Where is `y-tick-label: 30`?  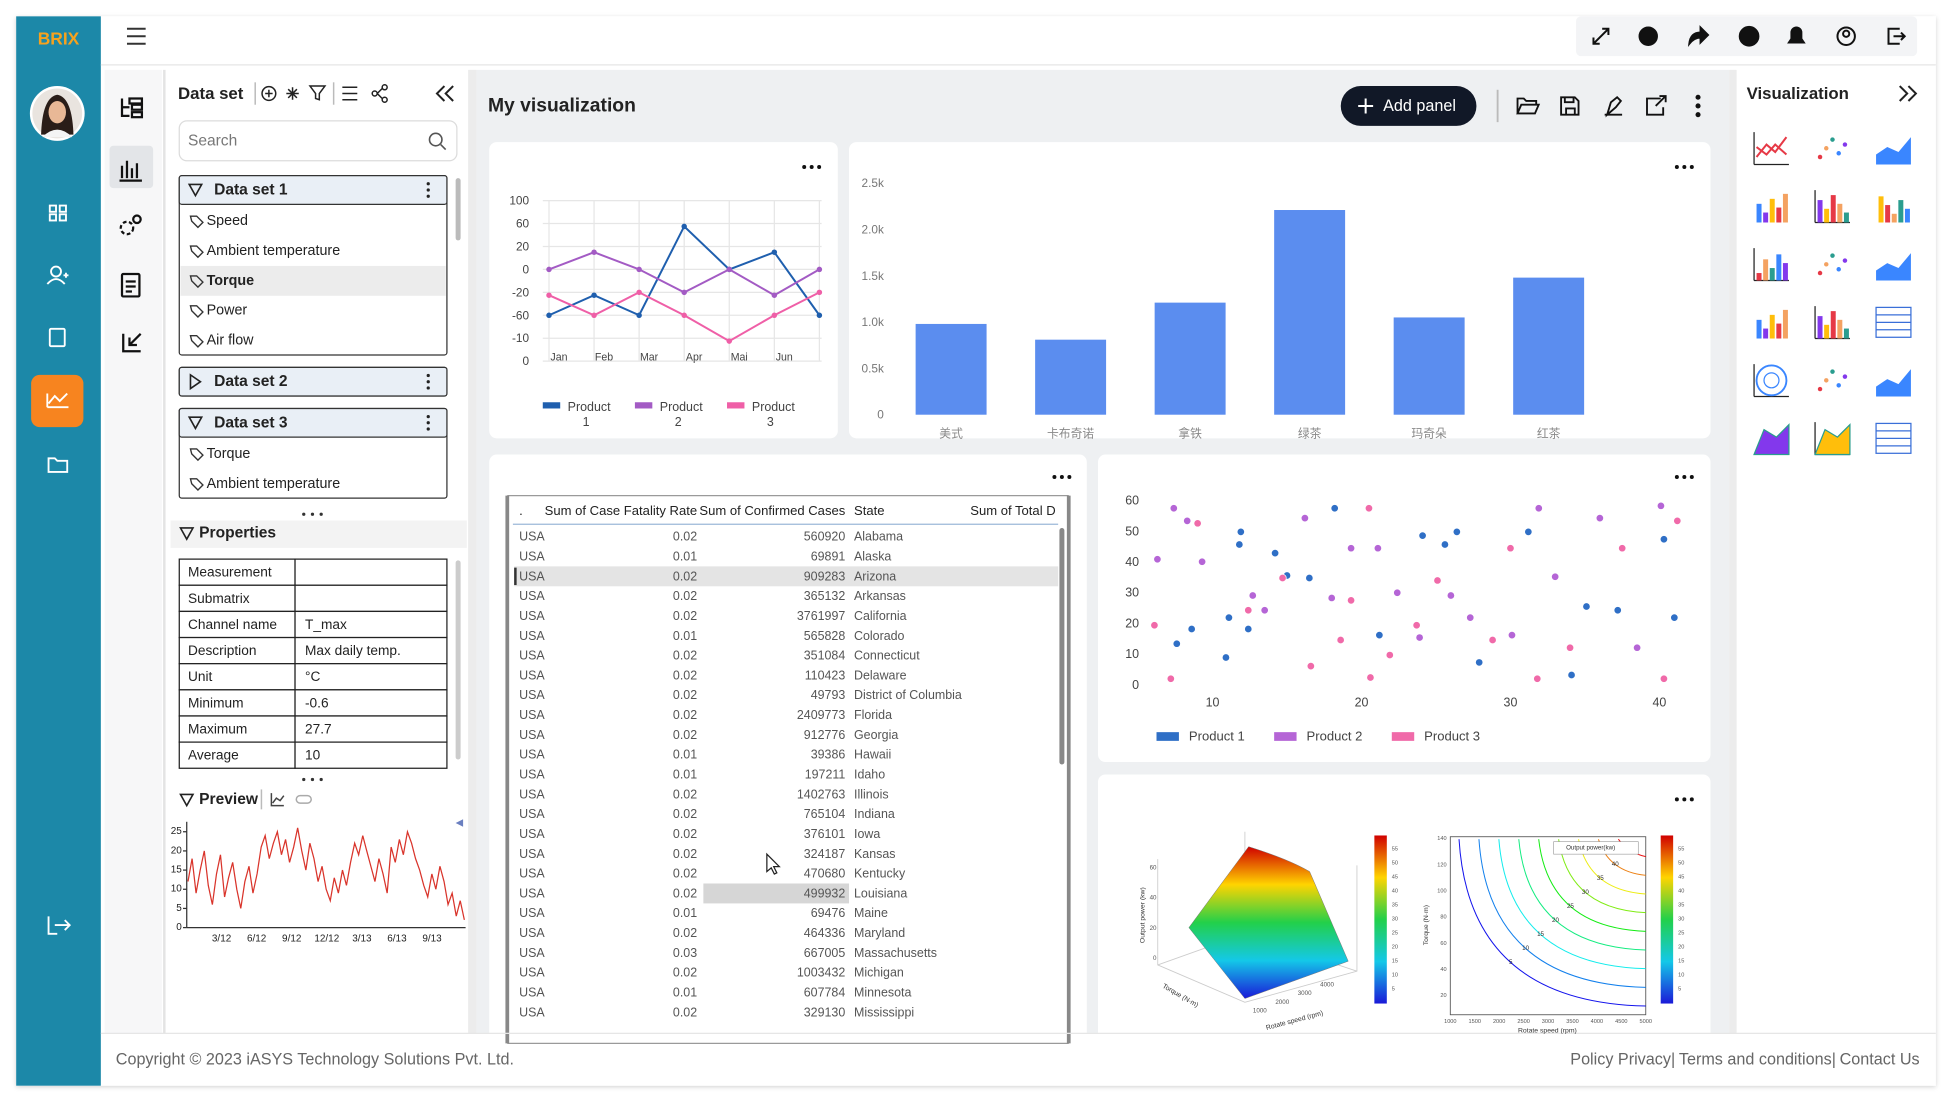
y-tick-label: 30 is located at coordinates (1132, 593).